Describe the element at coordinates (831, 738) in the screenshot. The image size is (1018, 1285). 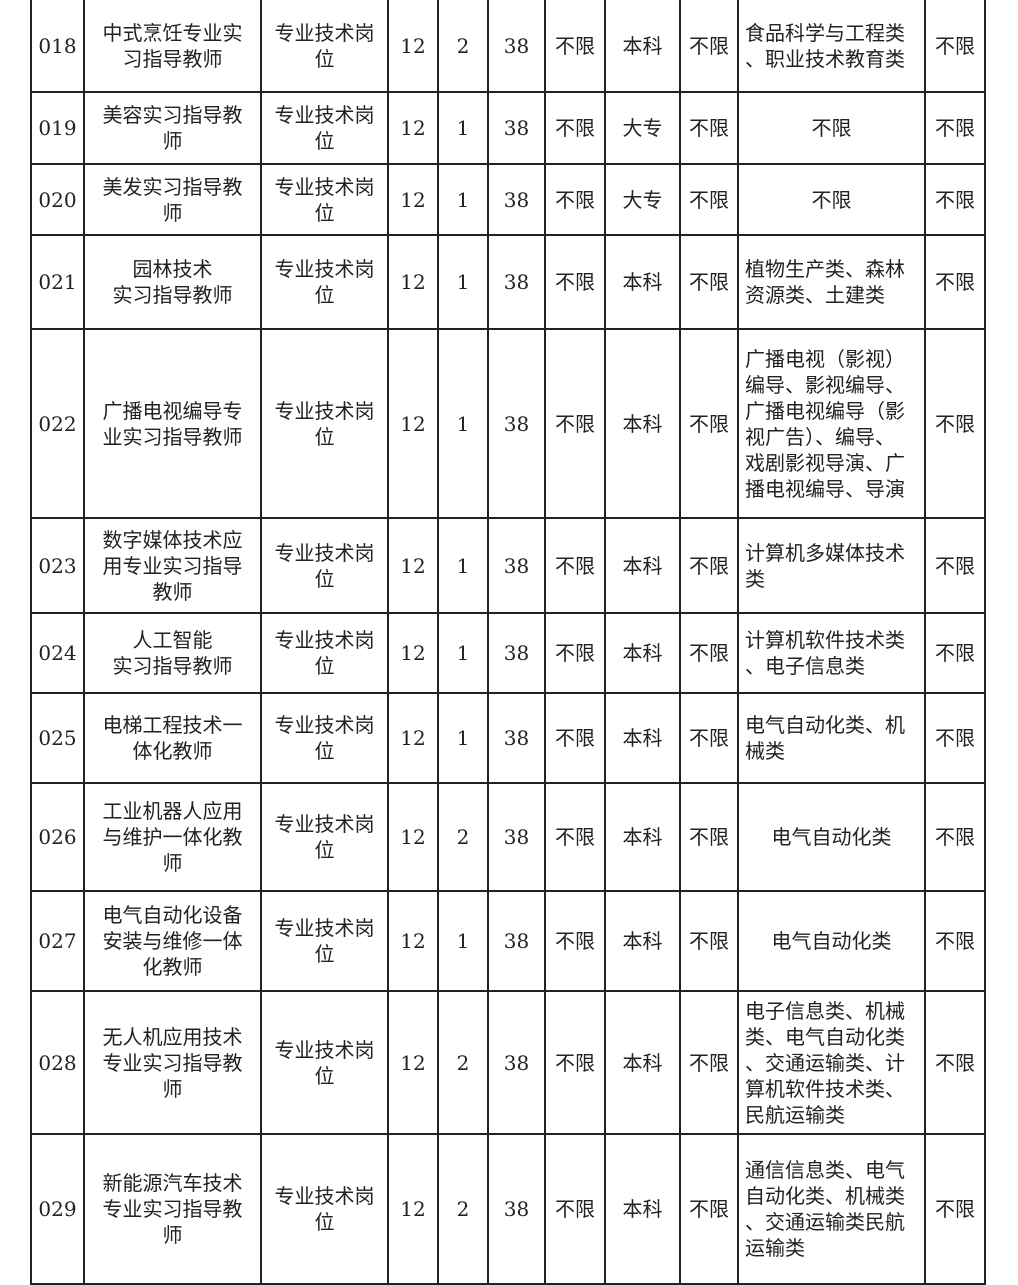
I see `cell-major: 电气自动化类、机 械类` at that location.